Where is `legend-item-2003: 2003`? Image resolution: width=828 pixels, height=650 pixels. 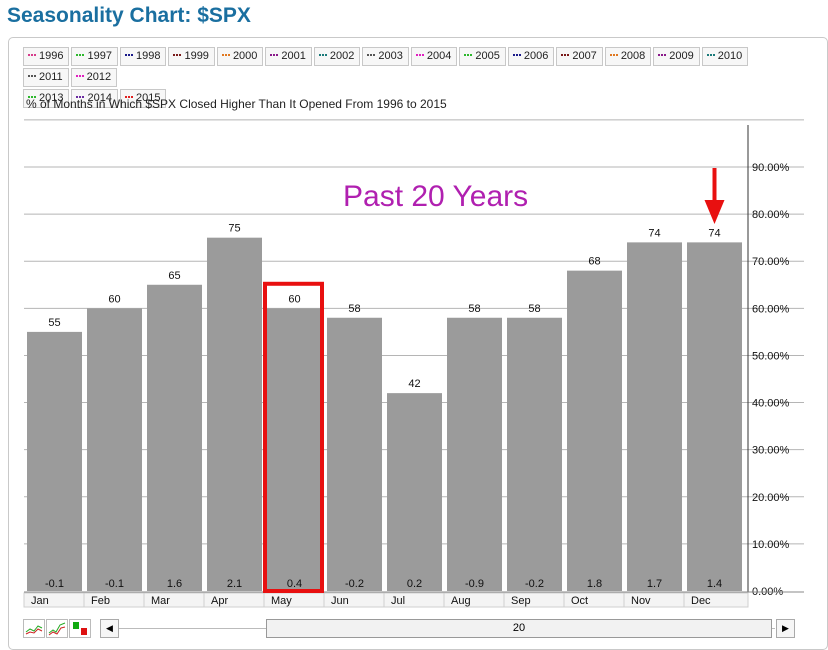 legend-item-2003: 2003 is located at coordinates (385, 56).